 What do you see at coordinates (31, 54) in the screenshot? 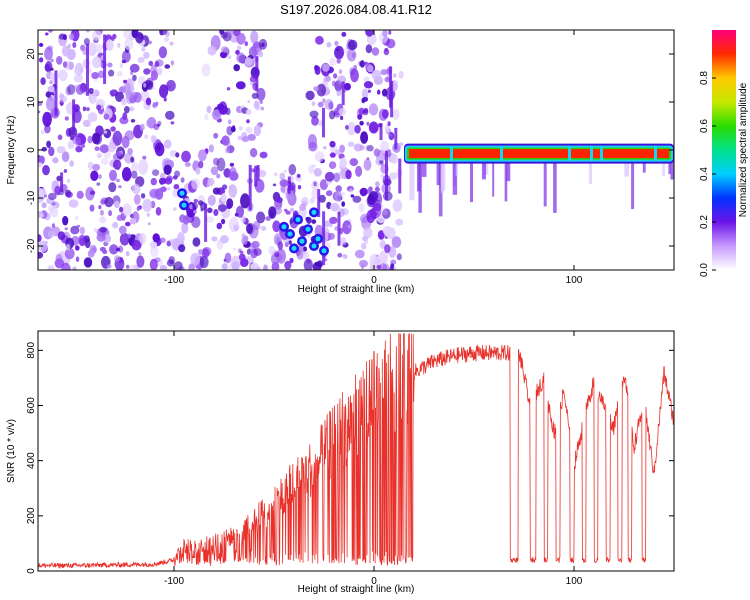
I see `spectrogram-y-tick-label: 20` at bounding box center [31, 54].